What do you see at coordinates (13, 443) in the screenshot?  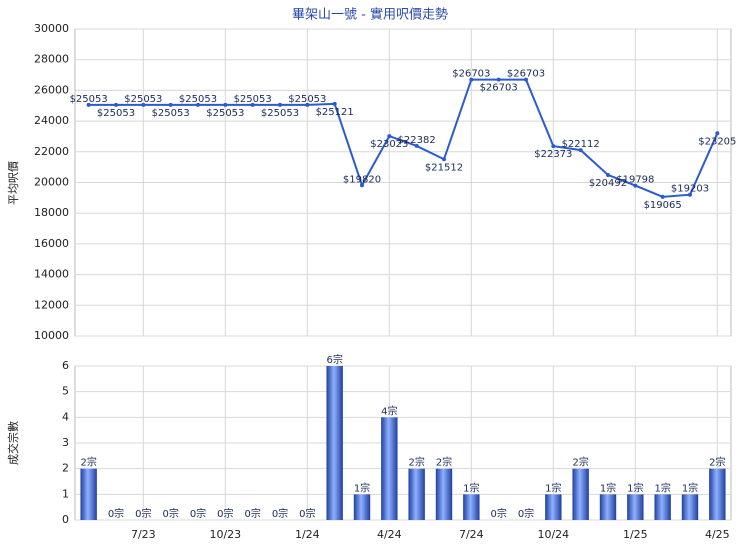 I see `y-axis-label: 成交宗數` at bounding box center [13, 443].